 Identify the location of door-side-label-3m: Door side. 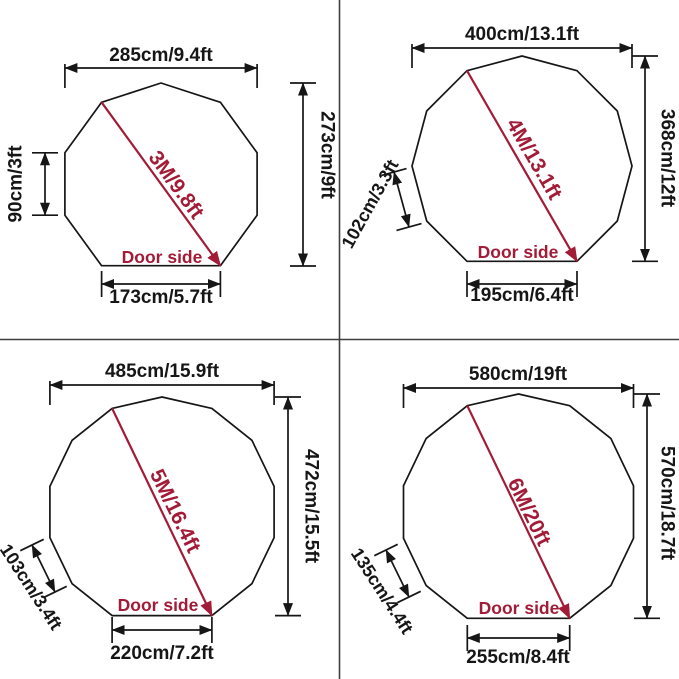
(162, 257).